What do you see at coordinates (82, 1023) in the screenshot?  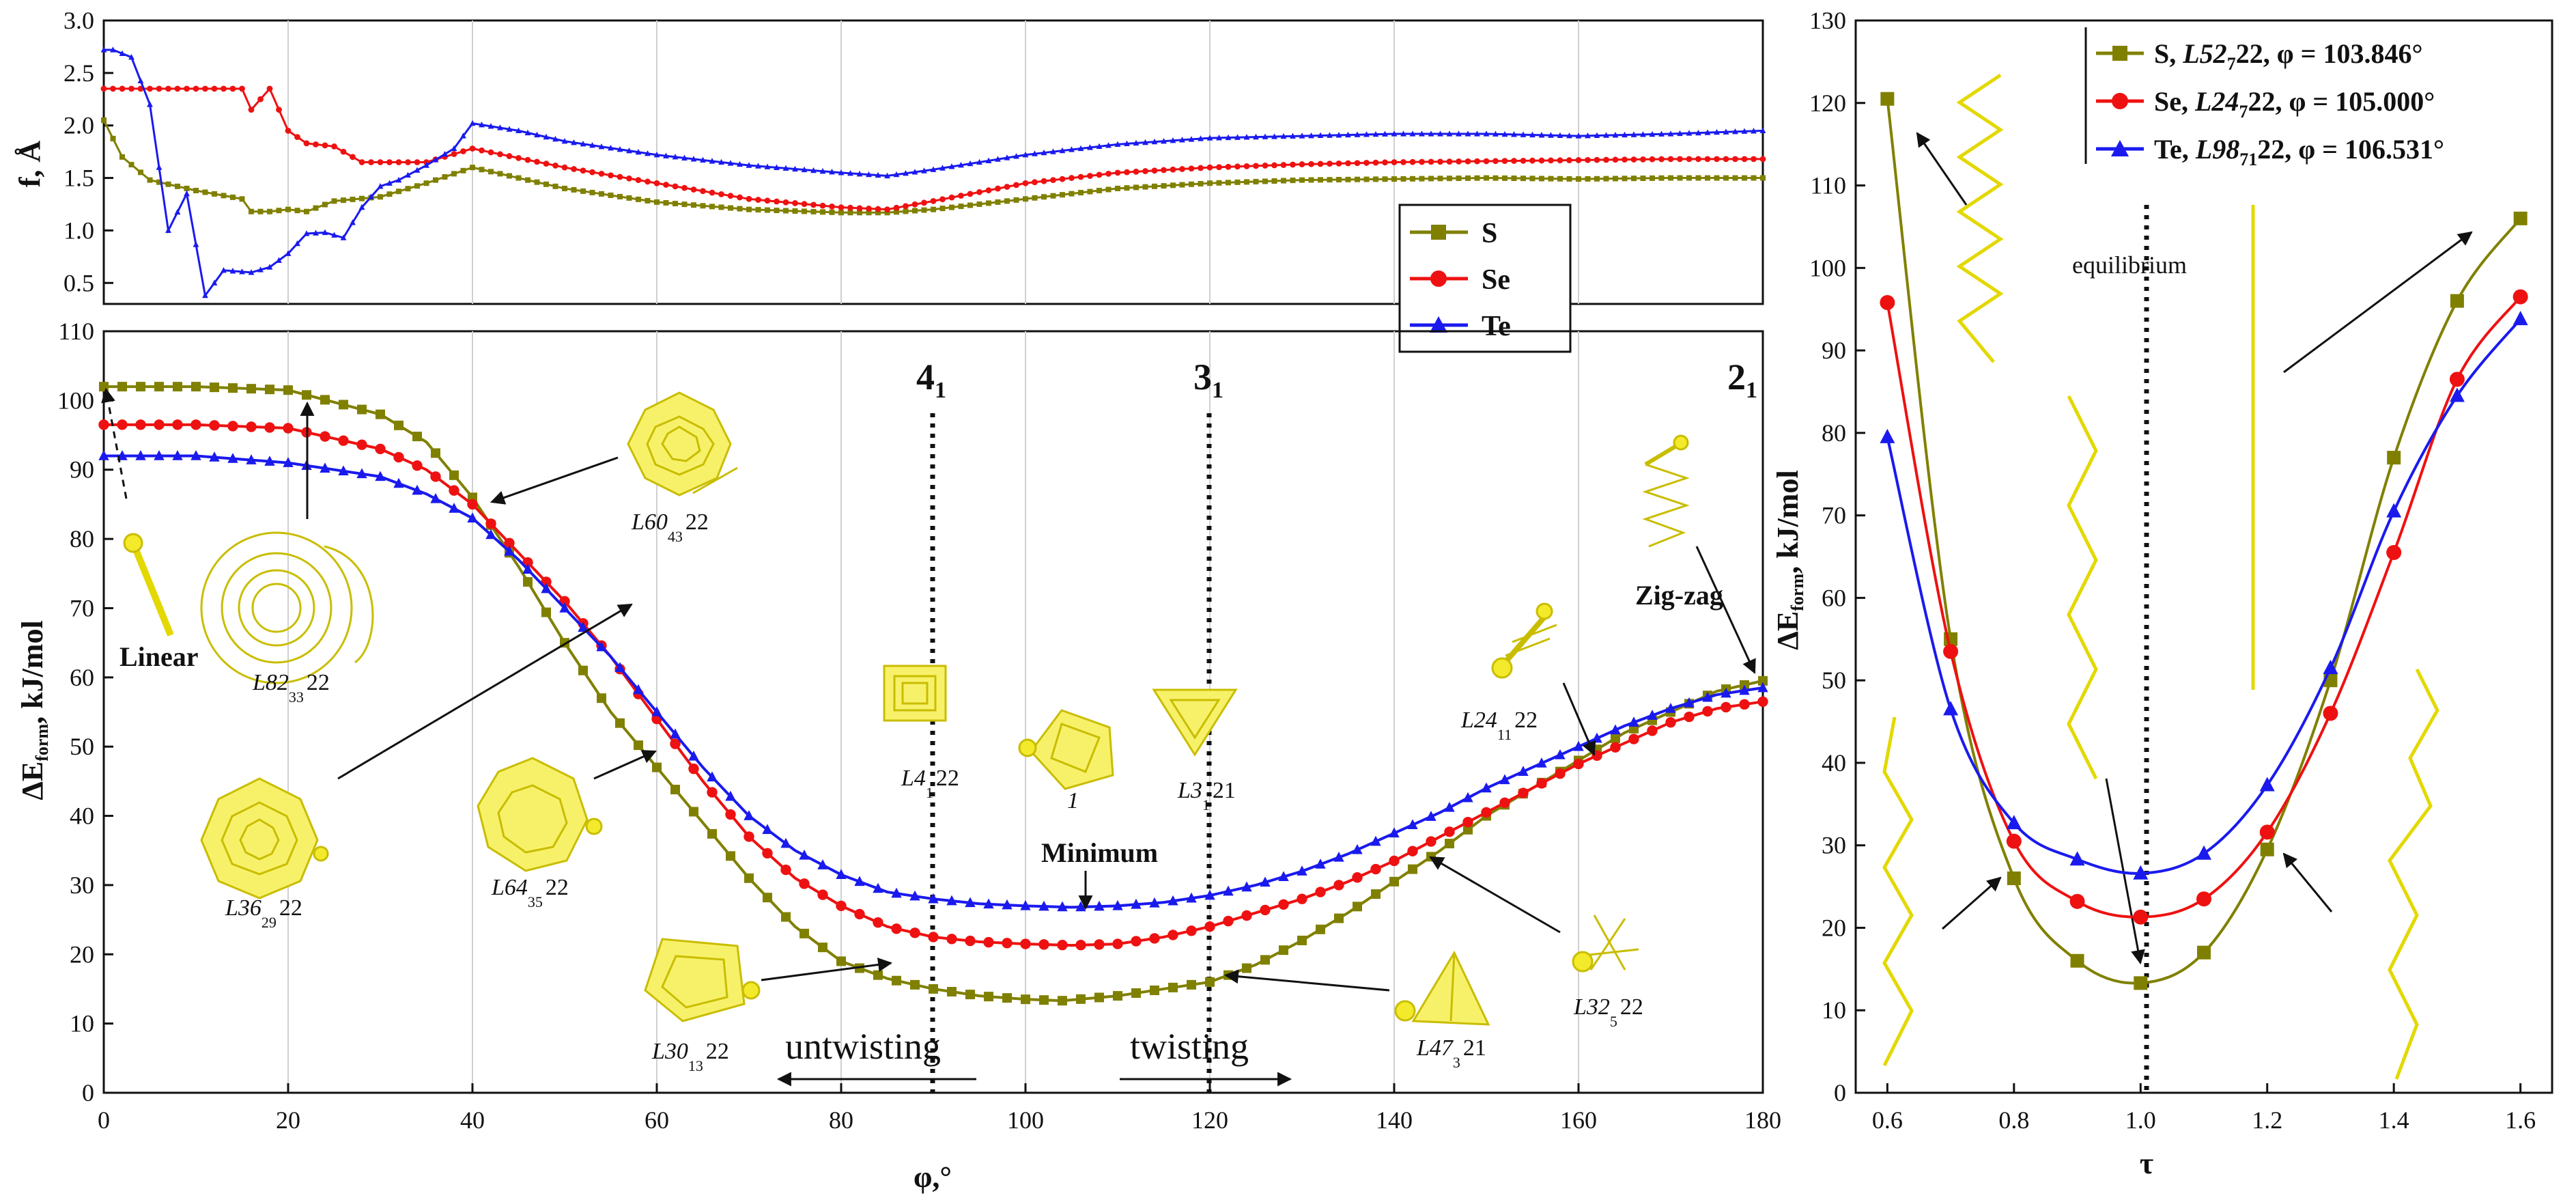 I see `y-tick-label: 10` at bounding box center [82, 1023].